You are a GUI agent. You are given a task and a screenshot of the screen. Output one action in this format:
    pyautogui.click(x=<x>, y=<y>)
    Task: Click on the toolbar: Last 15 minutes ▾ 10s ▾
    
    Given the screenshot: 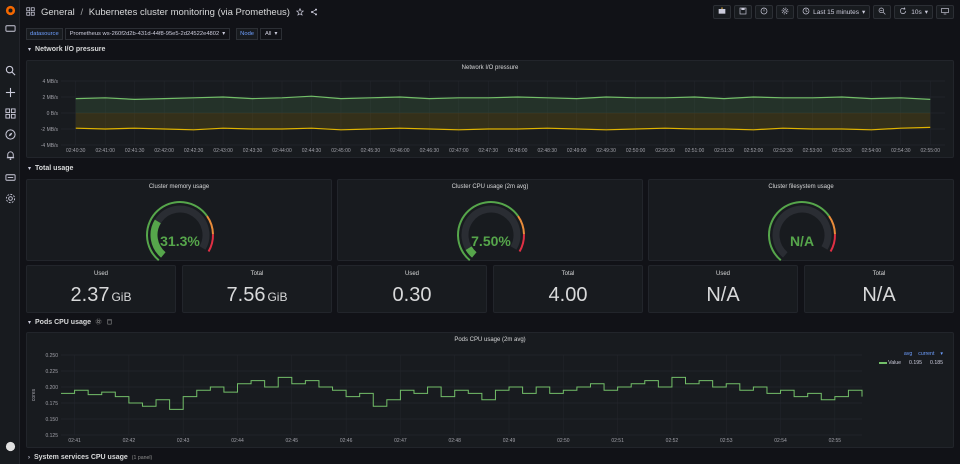 What is the action you would take?
    pyautogui.click(x=833, y=12)
    